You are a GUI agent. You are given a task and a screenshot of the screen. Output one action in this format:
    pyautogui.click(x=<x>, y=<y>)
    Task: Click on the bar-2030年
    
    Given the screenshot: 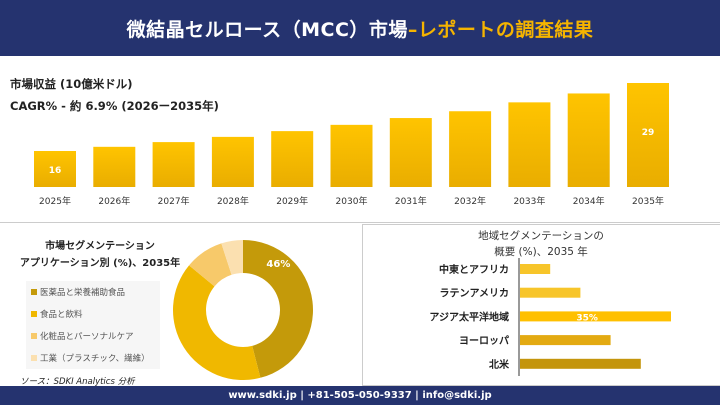 What is the action you would take?
    pyautogui.click(x=351, y=155)
    